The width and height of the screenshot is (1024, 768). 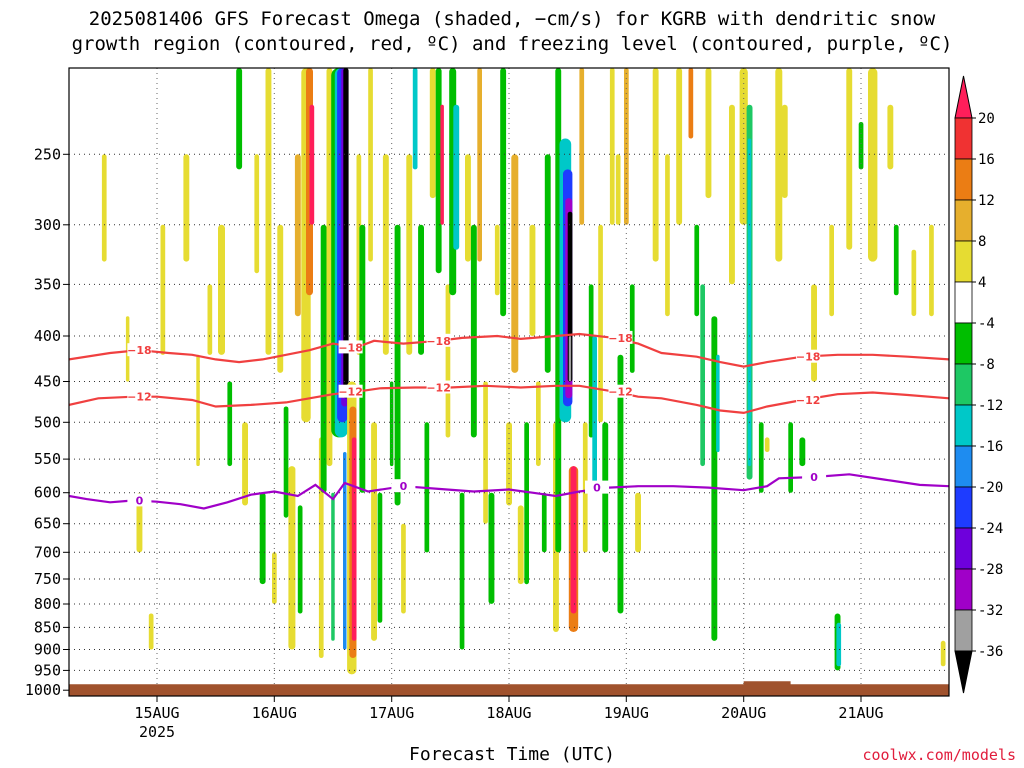 I want to click on colorbar-label: -16, so click(x=990, y=447).